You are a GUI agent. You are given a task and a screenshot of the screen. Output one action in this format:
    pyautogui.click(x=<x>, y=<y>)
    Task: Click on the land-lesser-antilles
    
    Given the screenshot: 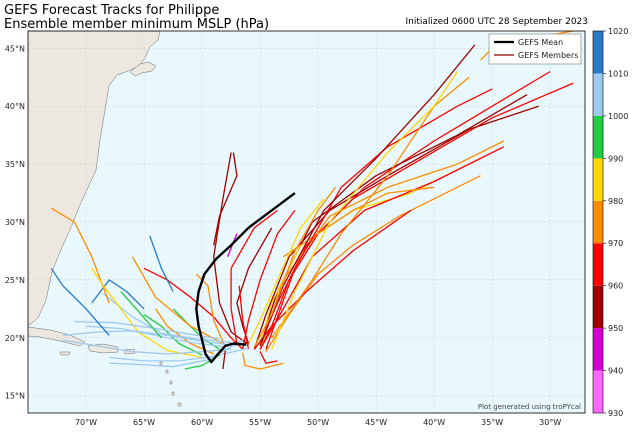 What is the action you would take?
    pyautogui.click(x=170, y=384)
    